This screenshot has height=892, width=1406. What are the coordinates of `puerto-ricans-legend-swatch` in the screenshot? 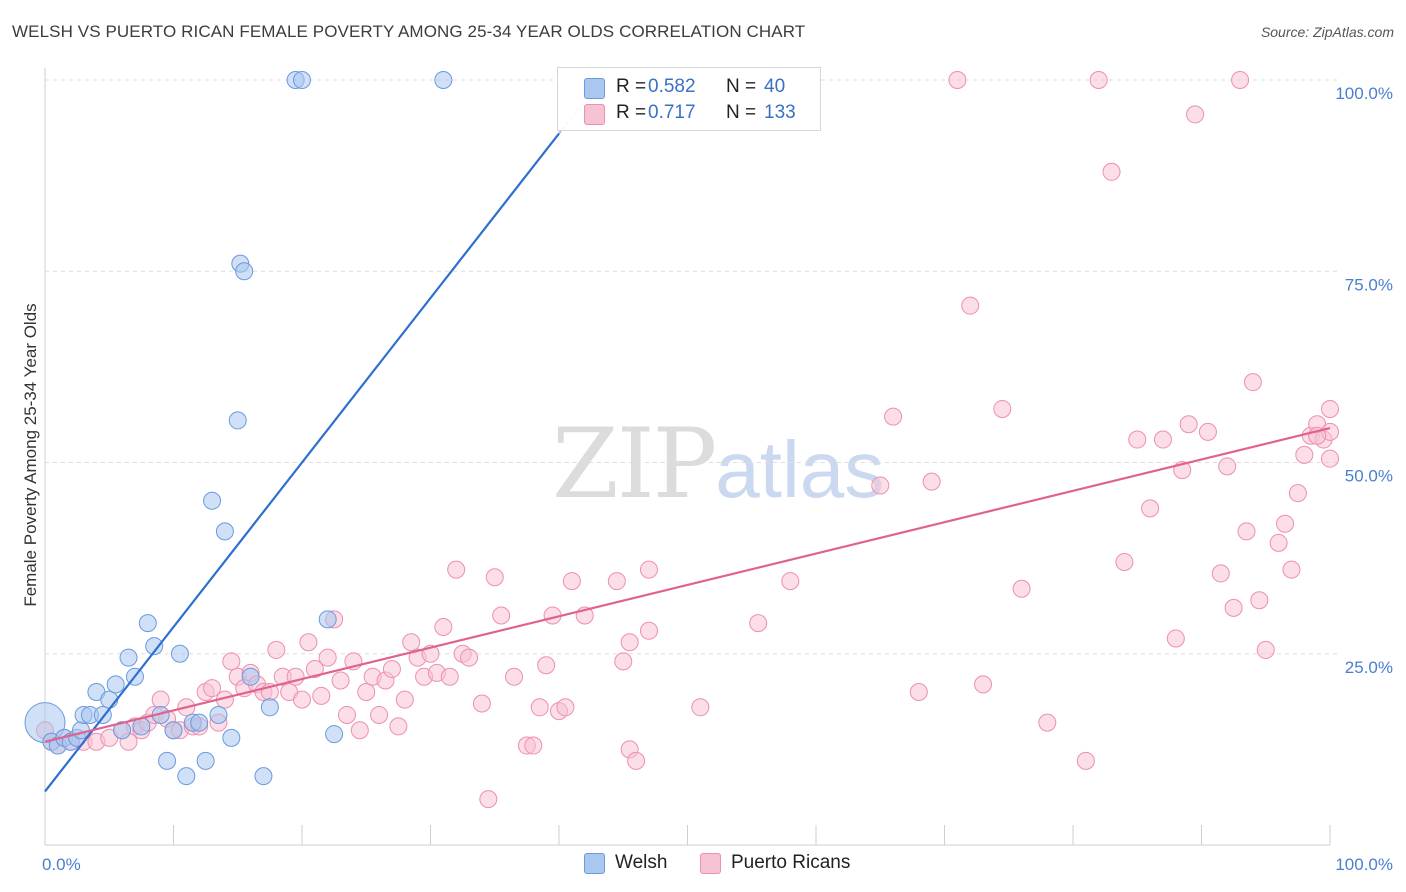 It's located at (710, 863).